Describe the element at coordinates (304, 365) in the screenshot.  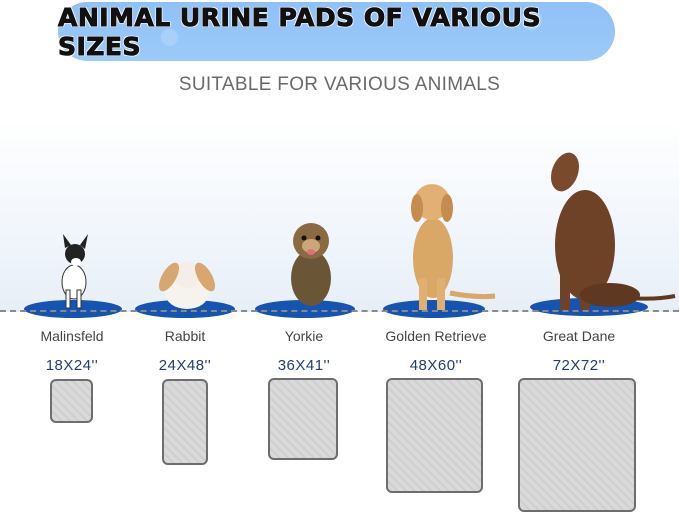
I see `pad-size: 36X41''` at that location.